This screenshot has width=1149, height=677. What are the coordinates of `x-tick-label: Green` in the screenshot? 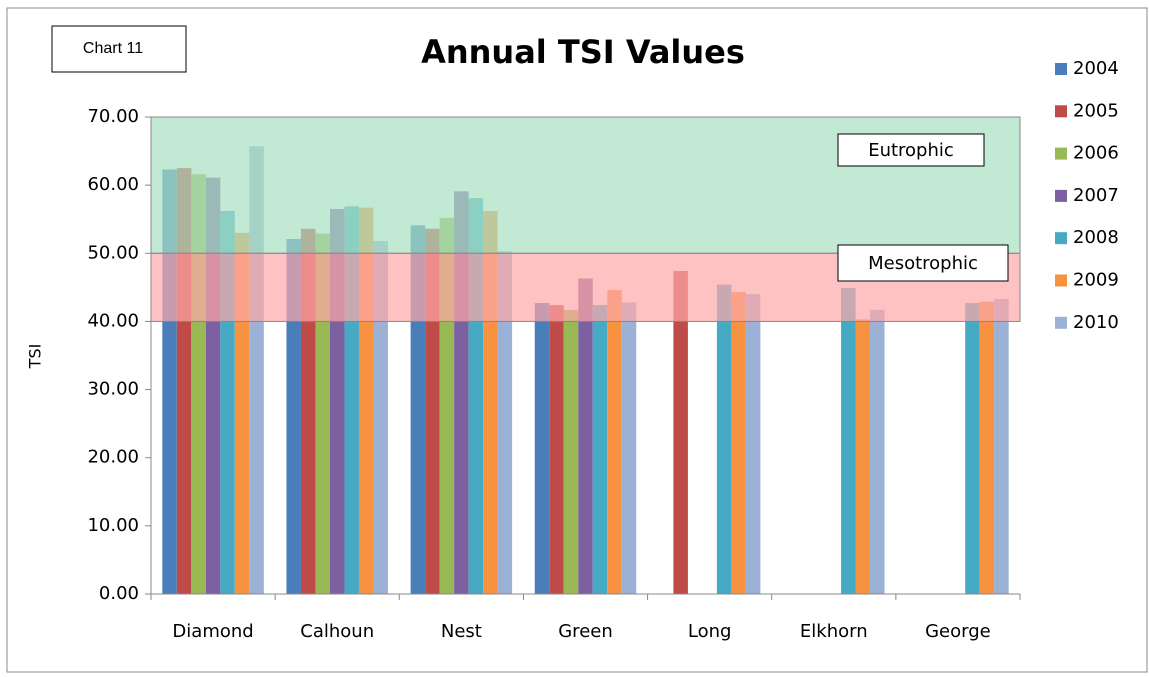 It's located at (585, 631).